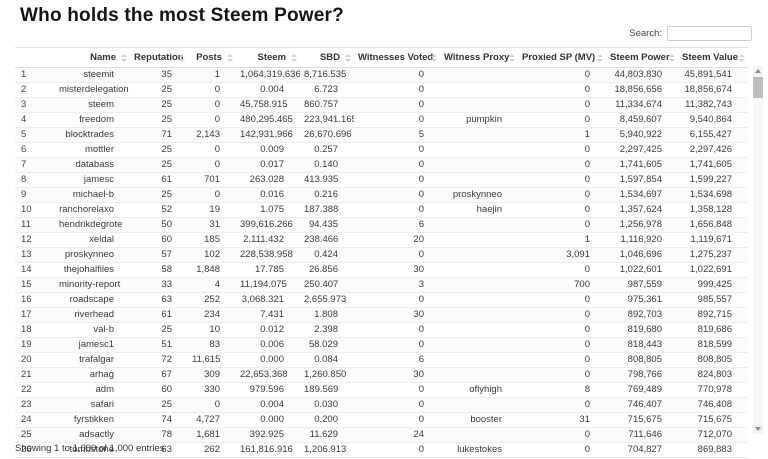 Image resolution: width=768 pixels, height=459 pixels. Describe the element at coordinates (92, 150) in the screenshot. I see `cell-name: mottler` at that location.